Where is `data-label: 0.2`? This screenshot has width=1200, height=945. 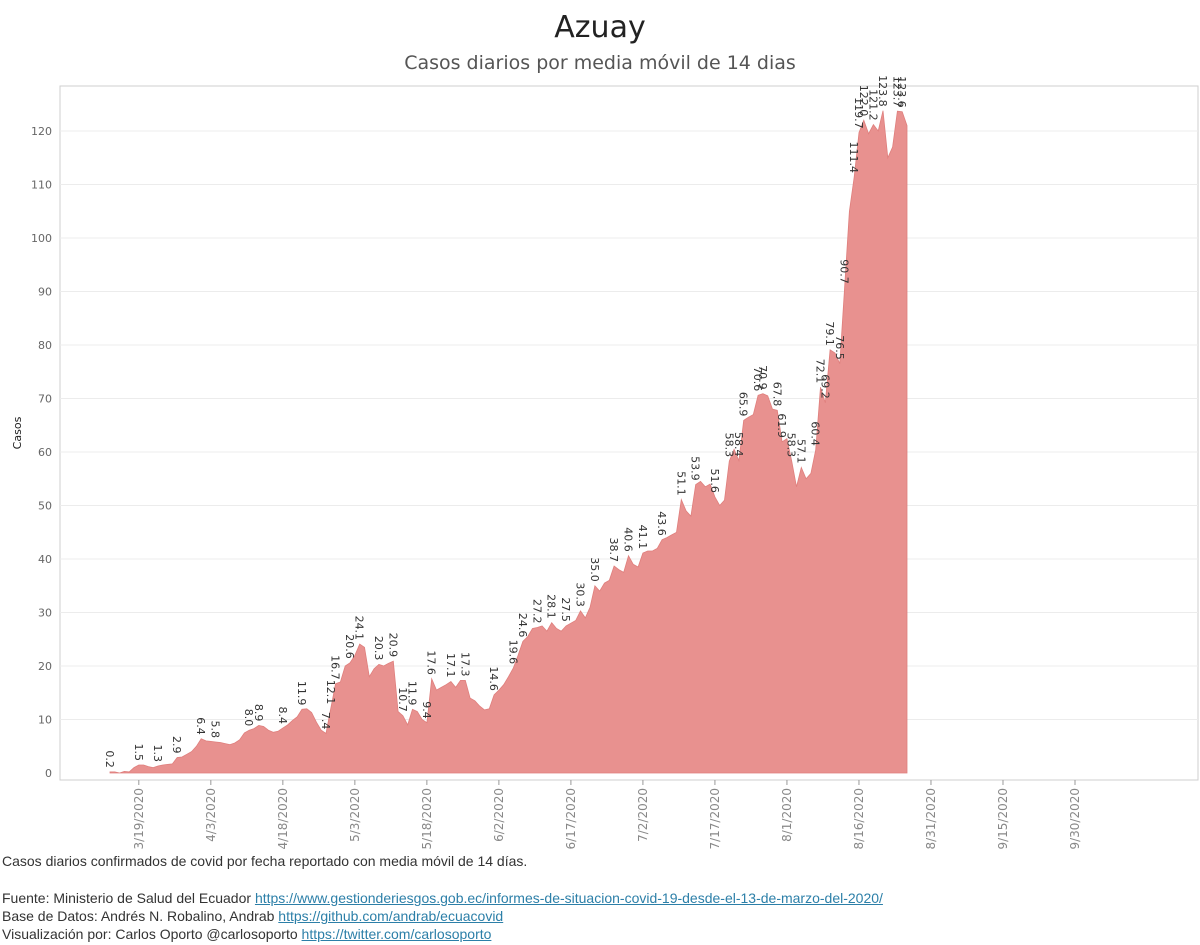
data-label: 0.2 is located at coordinates (109, 759).